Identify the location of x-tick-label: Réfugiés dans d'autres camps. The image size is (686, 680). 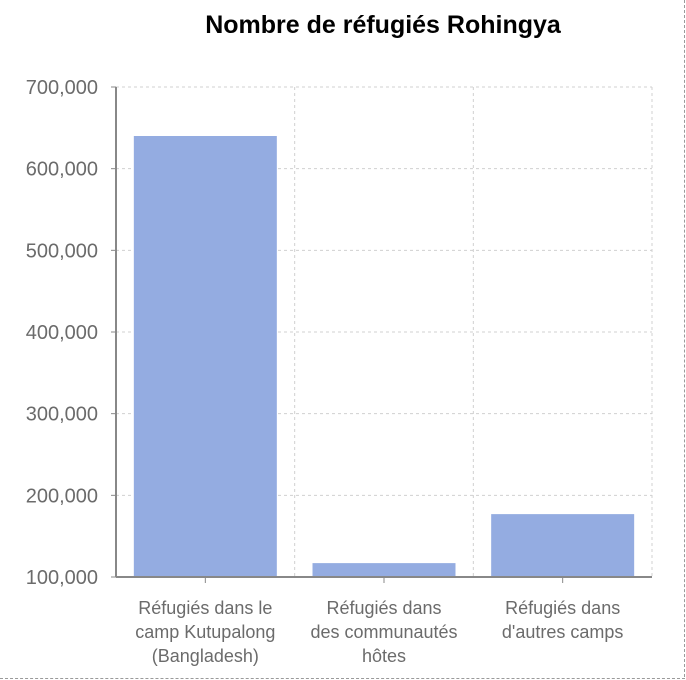
(563, 620).